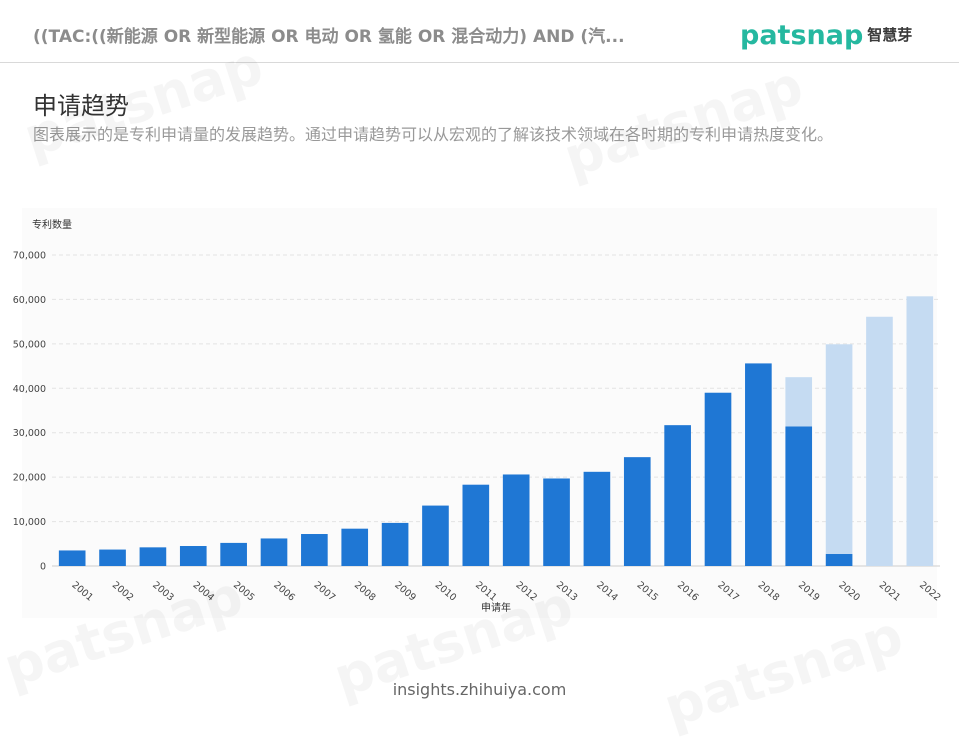  What do you see at coordinates (204, 592) in the screenshot?
I see `x-tick-label: 2004` at bounding box center [204, 592].